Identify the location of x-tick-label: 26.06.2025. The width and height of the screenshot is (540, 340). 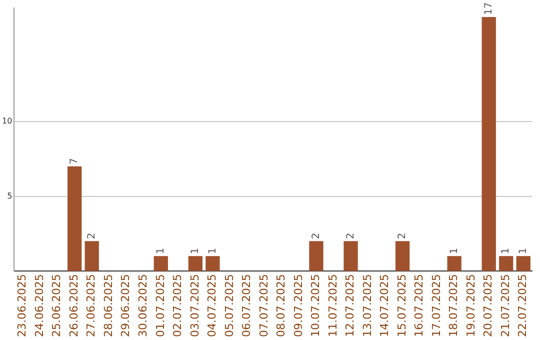
(73, 306).